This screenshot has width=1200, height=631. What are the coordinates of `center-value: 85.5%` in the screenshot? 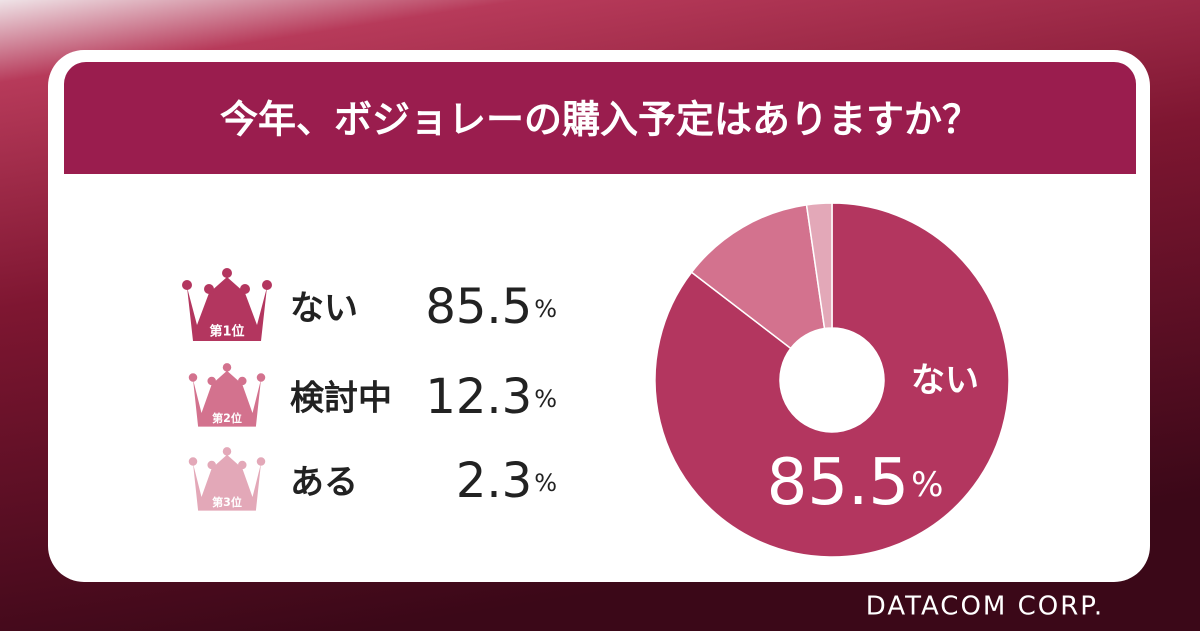 It's located at (855, 483).